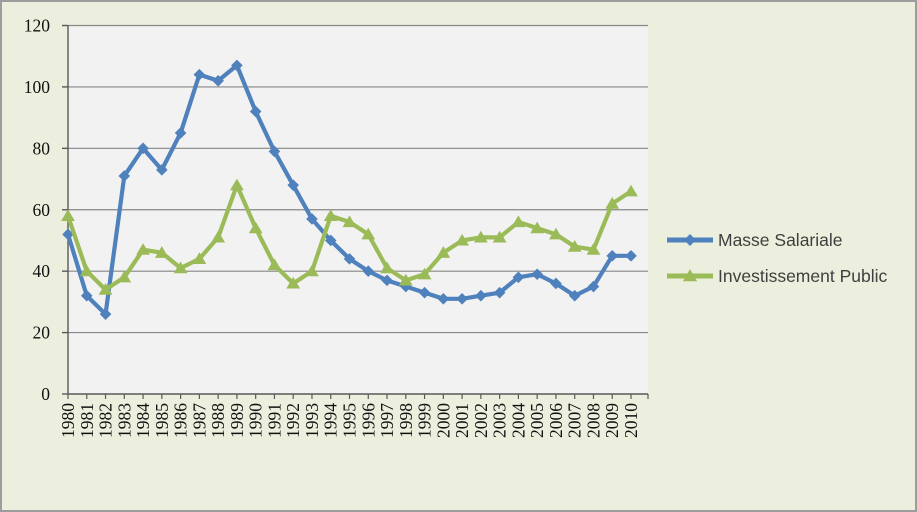  Describe the element at coordinates (593, 286) in the screenshot. I see `data-point-masse-salariale-2008` at that location.